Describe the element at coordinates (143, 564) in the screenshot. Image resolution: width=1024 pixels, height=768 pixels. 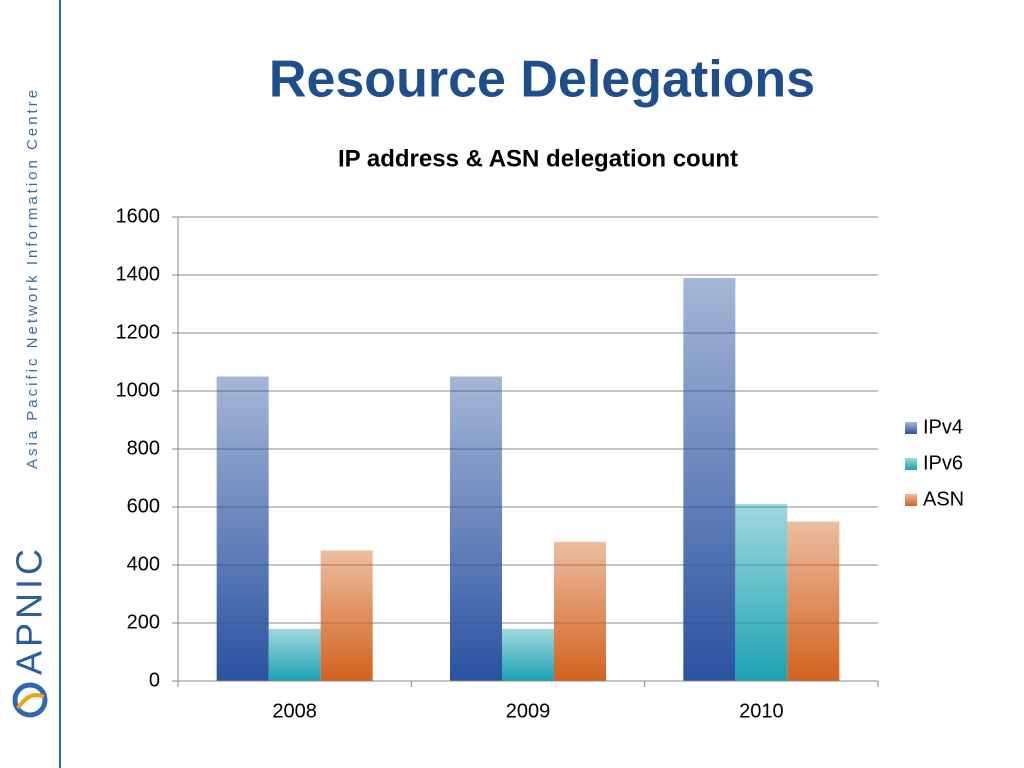
I see `y-tick-label: 400` at that location.